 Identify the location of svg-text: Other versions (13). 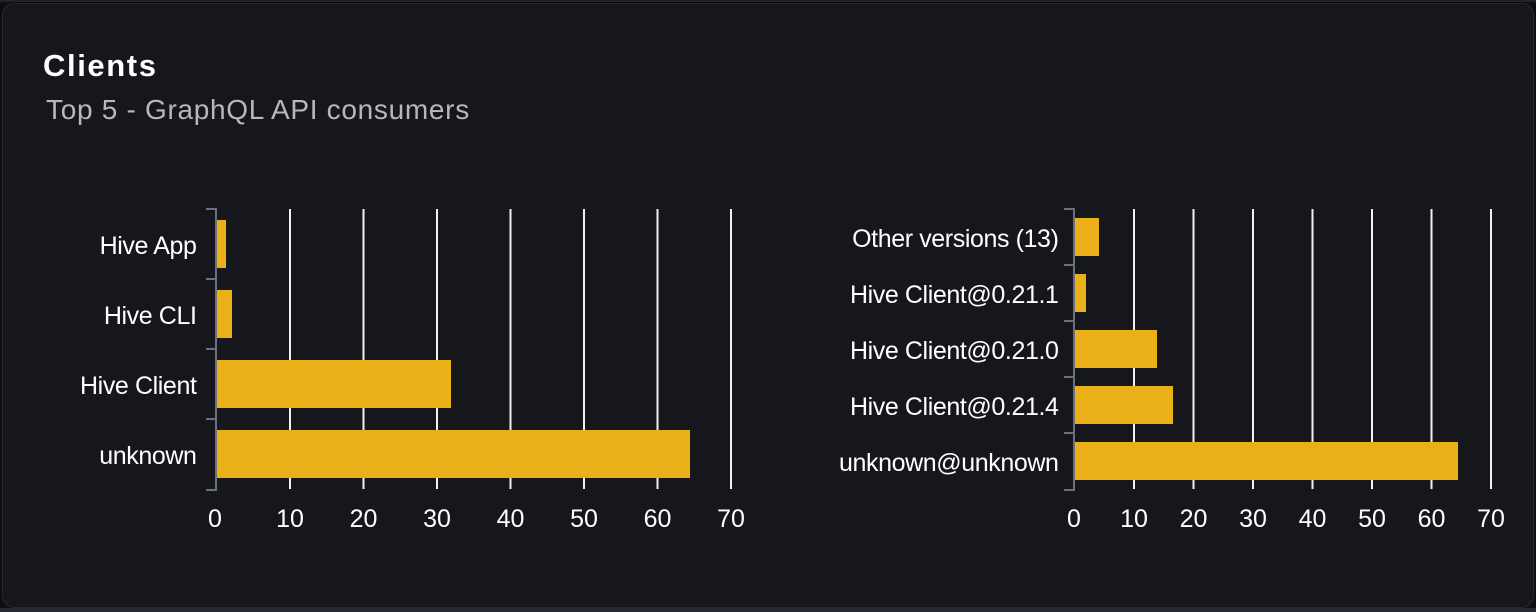
(955, 239).